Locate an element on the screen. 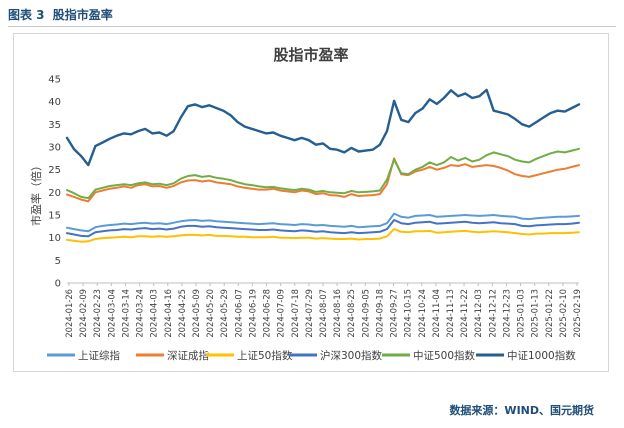 Image resolution: width=624 pixels, height=428 pixels. x-tick-label: 2024-02-09 is located at coordinates (83, 313).